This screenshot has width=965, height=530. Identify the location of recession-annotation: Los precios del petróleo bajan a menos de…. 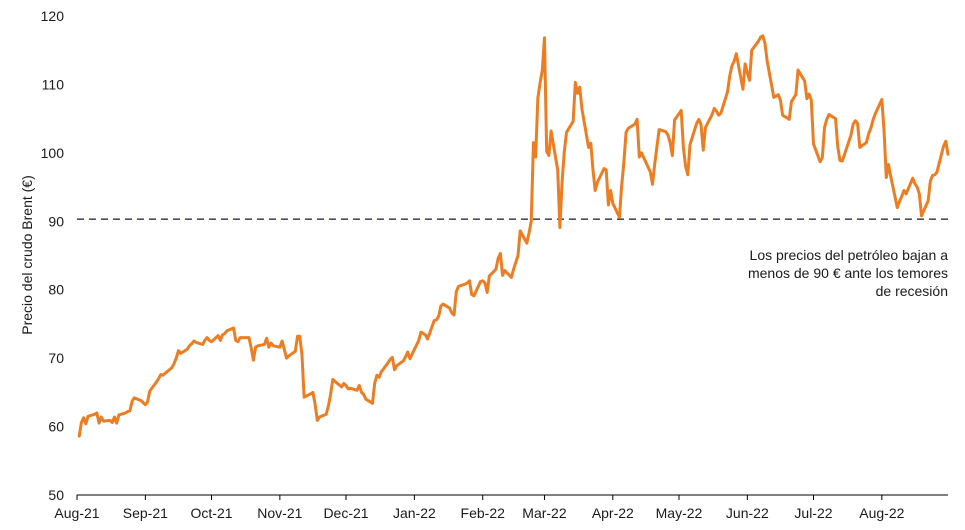
(848, 273).